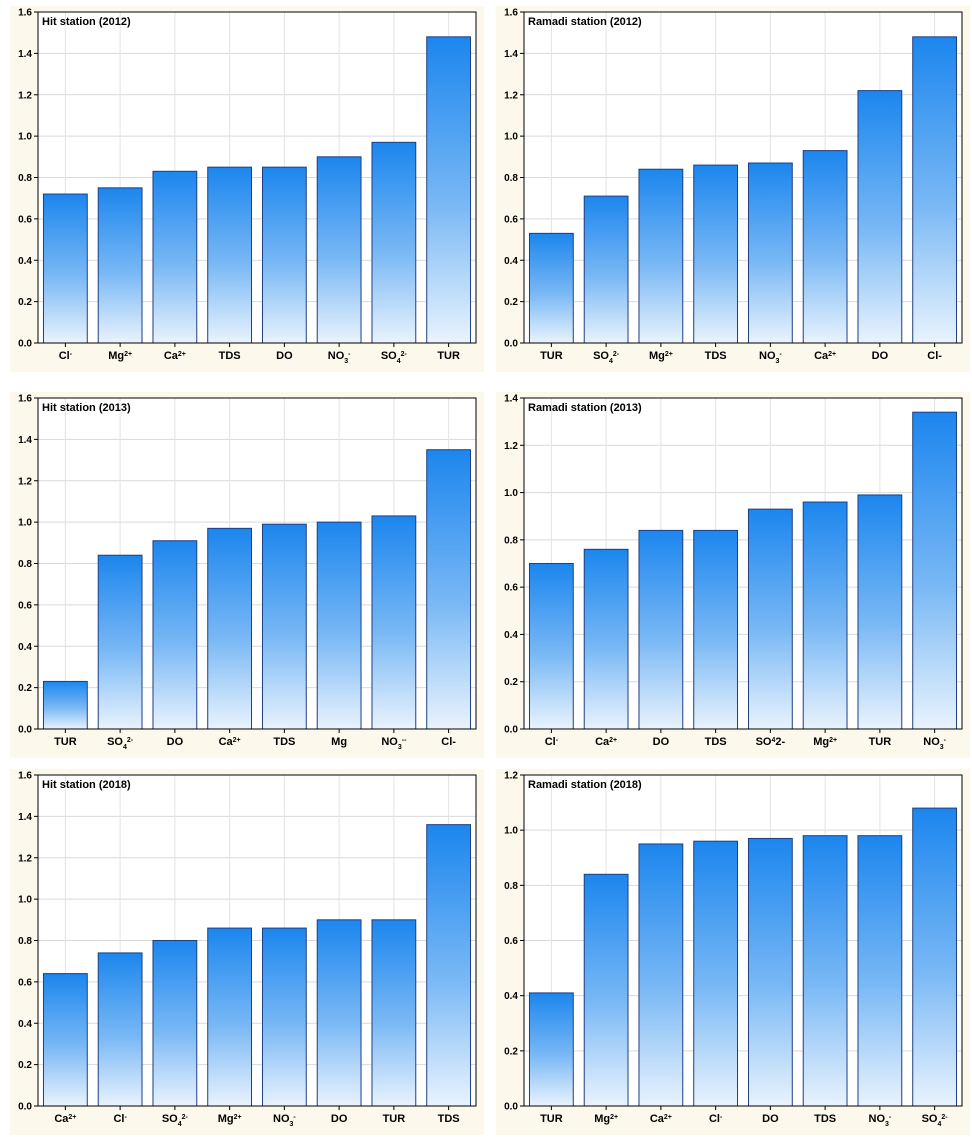 The height and width of the screenshot is (1137, 972). Describe the element at coordinates (394, 743) in the screenshot. I see `x-tick-label: NO3--` at that location.